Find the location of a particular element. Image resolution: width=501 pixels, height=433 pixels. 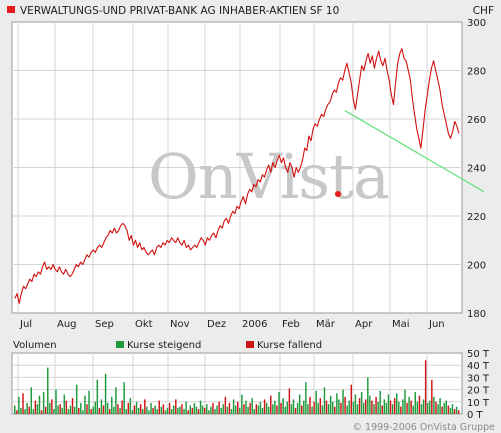

price-y-tick-label: 200 is located at coordinates (476, 266).